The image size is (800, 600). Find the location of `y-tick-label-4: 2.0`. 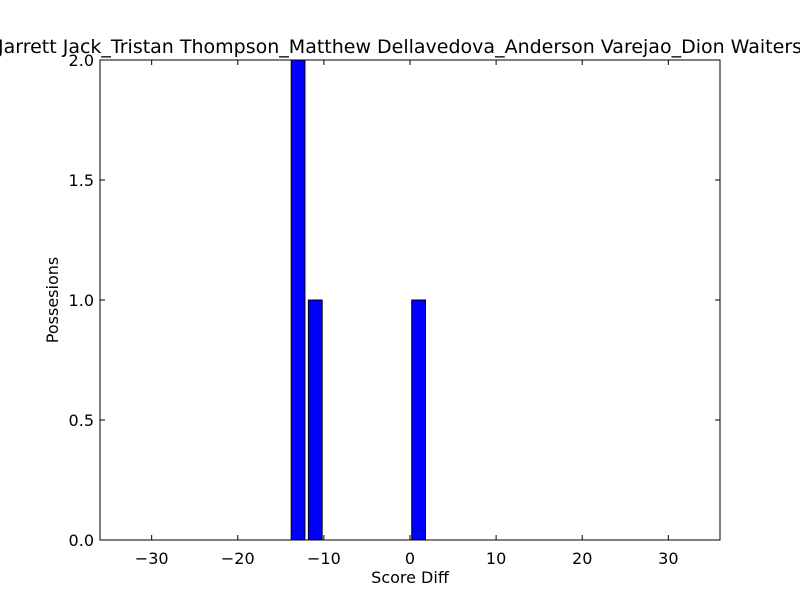

y-tick-label-4: 2.0 is located at coordinates (81, 60).